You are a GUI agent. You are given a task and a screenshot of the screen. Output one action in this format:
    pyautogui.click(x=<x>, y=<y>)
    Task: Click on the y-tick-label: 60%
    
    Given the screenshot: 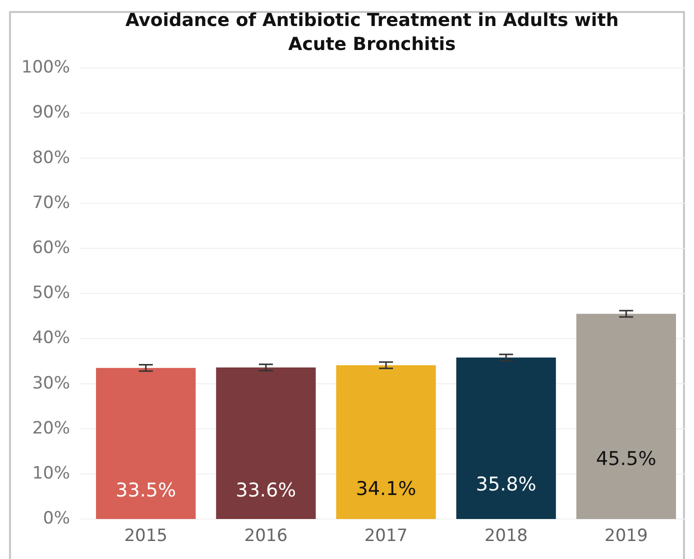 What is the action you would take?
    pyautogui.click(x=51, y=248)
    